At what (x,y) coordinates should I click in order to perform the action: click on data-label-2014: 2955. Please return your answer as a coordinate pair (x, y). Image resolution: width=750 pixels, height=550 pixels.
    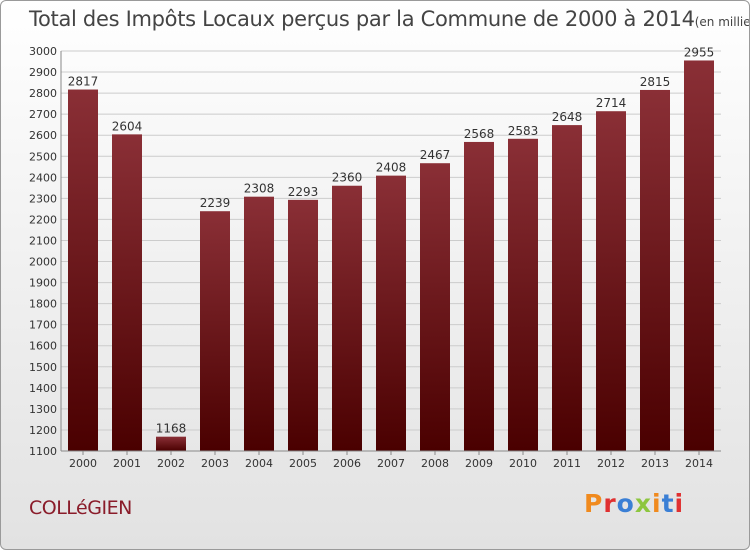
    Looking at the image, I should click on (699, 52).